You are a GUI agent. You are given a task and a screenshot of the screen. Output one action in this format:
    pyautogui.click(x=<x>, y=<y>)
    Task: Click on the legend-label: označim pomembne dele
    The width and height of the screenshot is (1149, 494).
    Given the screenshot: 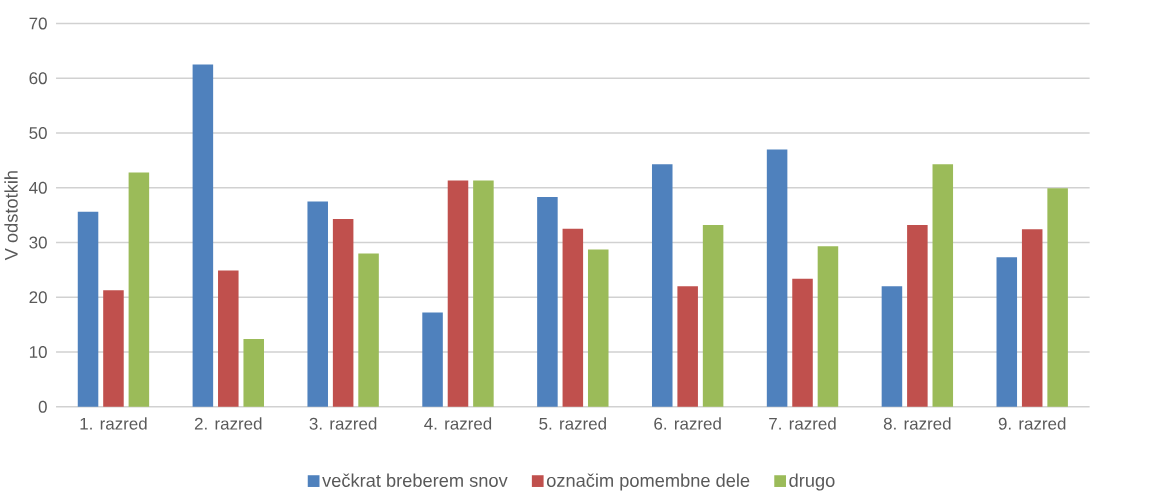 What is the action you would take?
    pyautogui.click(x=648, y=482)
    